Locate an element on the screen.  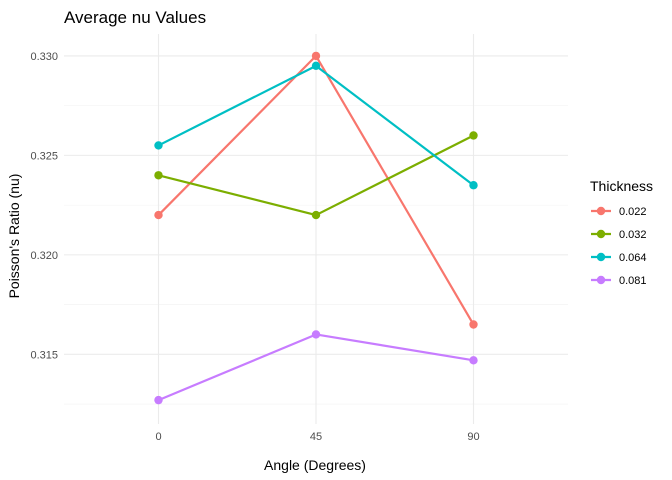
y-axis-title: Poisson's Ratio (nu) is located at coordinates (14, 236).